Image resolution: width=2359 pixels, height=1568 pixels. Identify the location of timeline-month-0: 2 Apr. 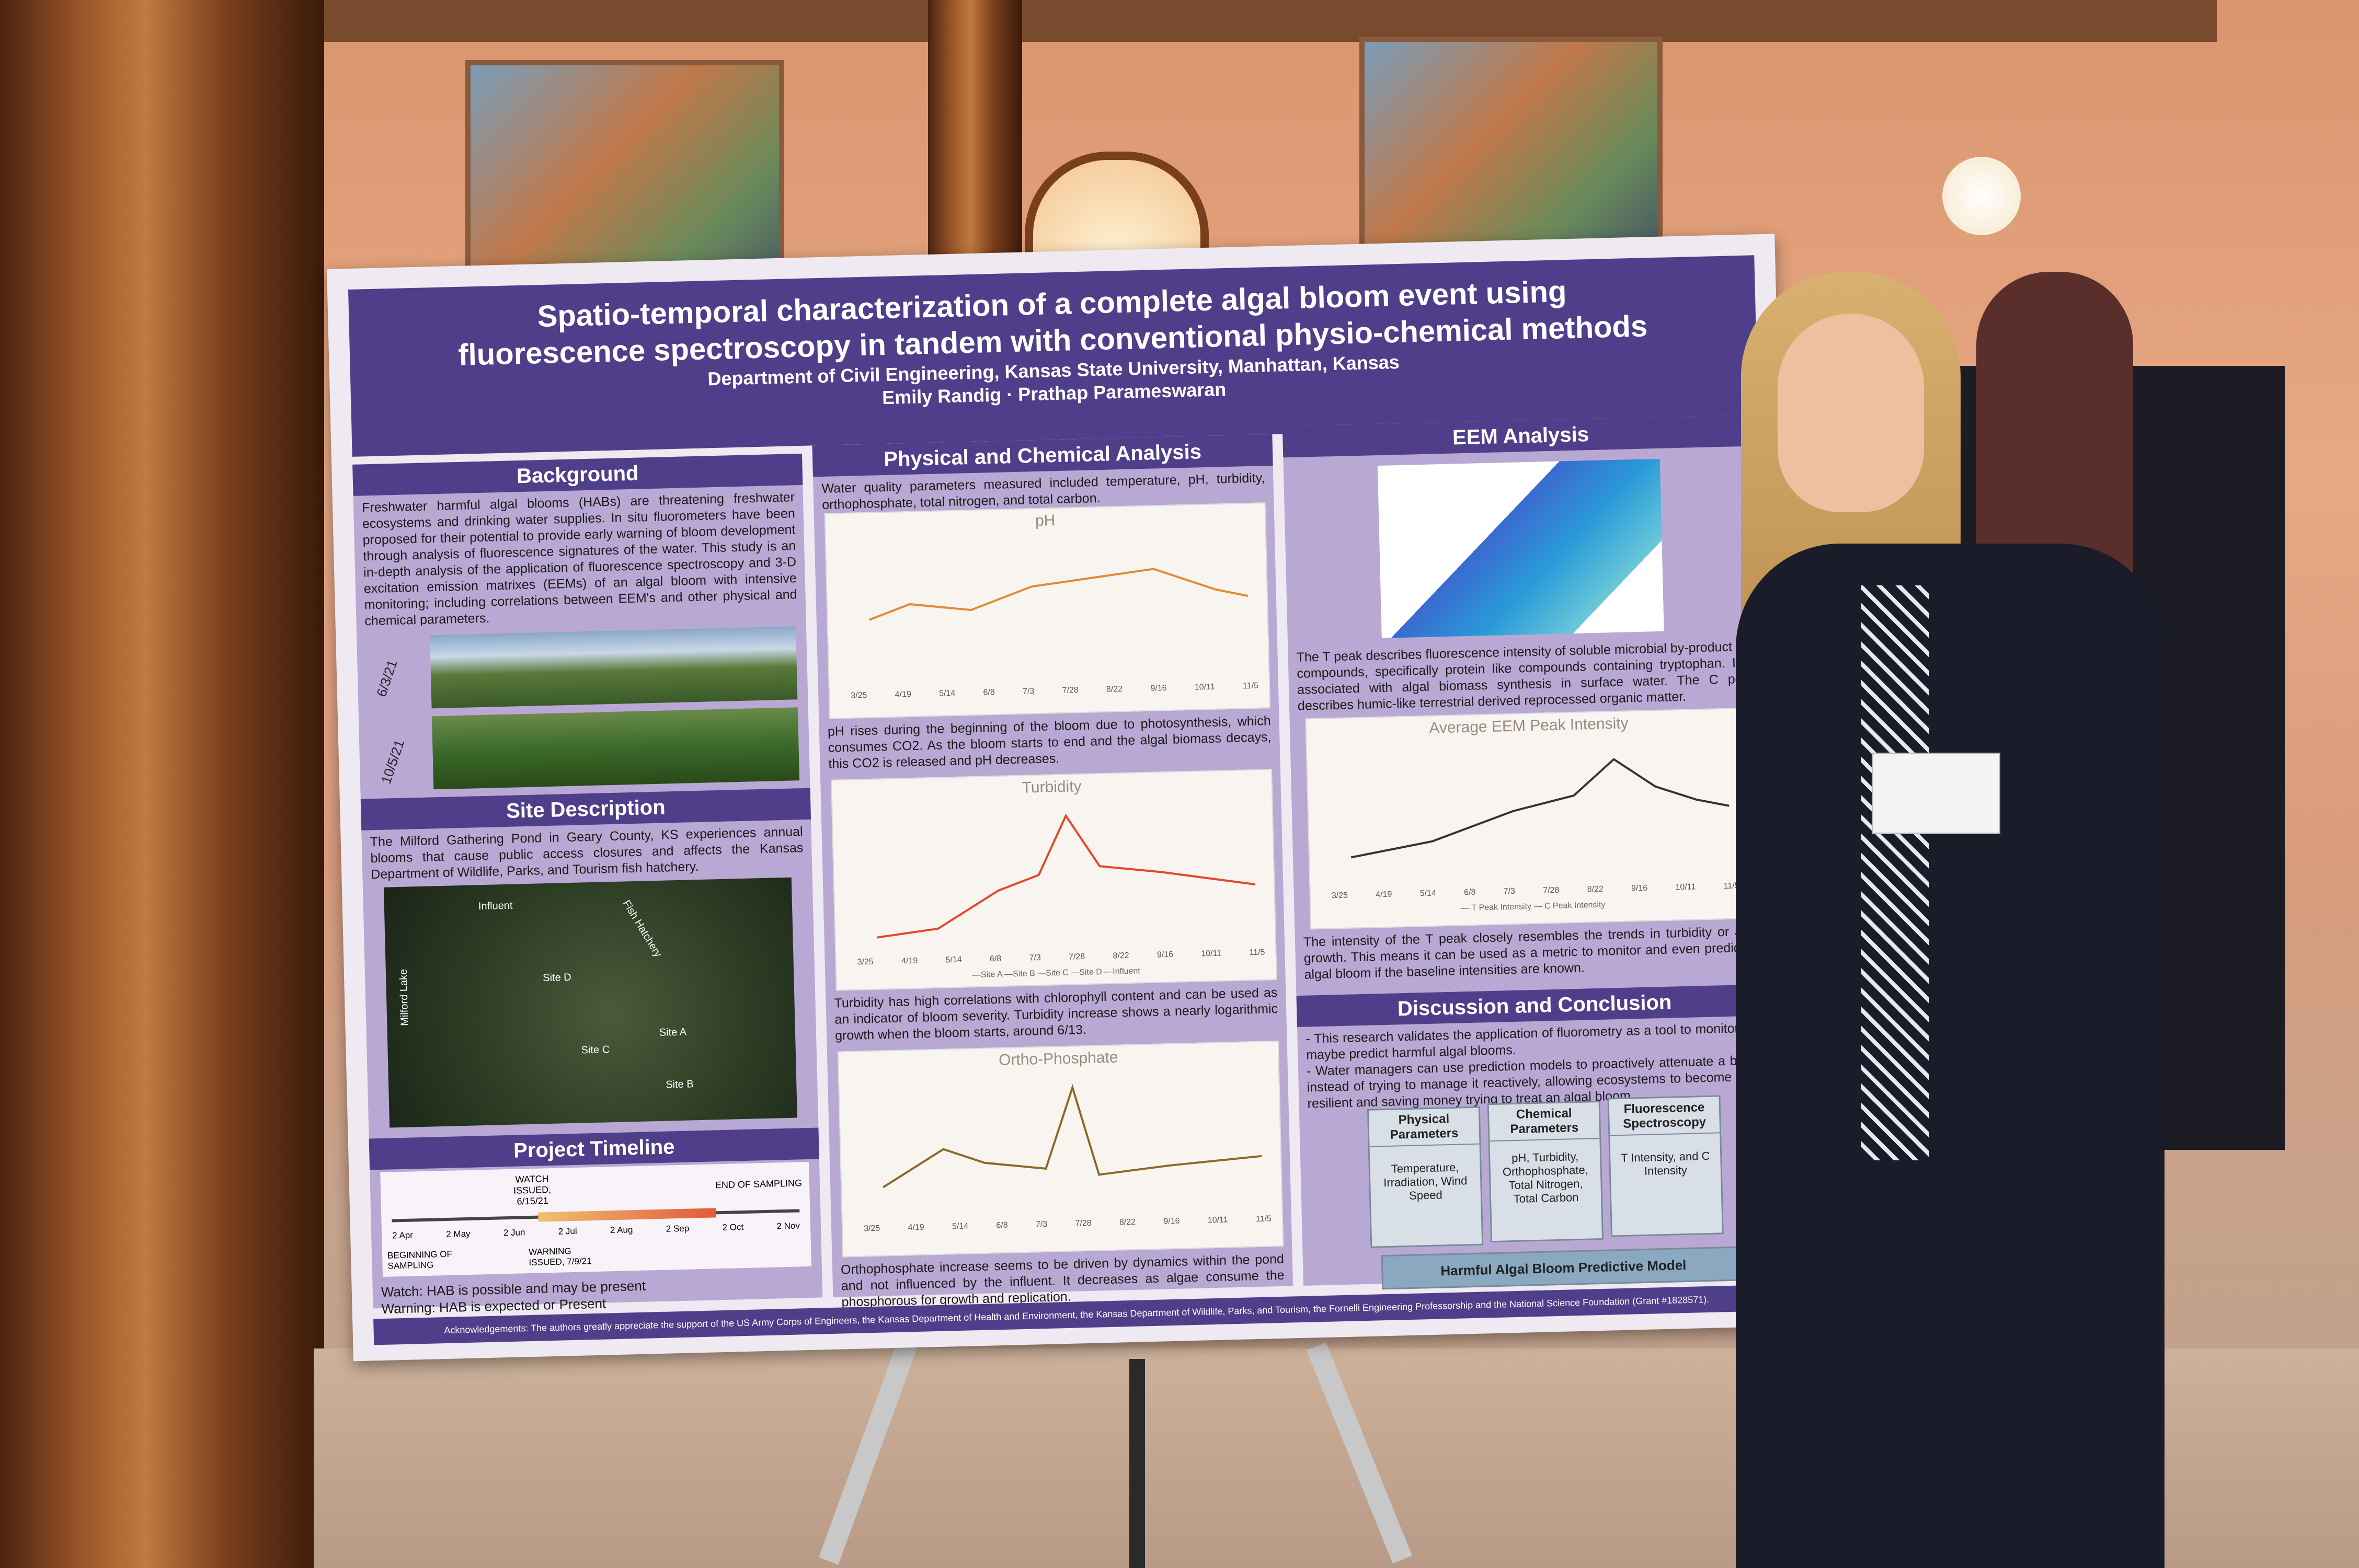
(403, 1235).